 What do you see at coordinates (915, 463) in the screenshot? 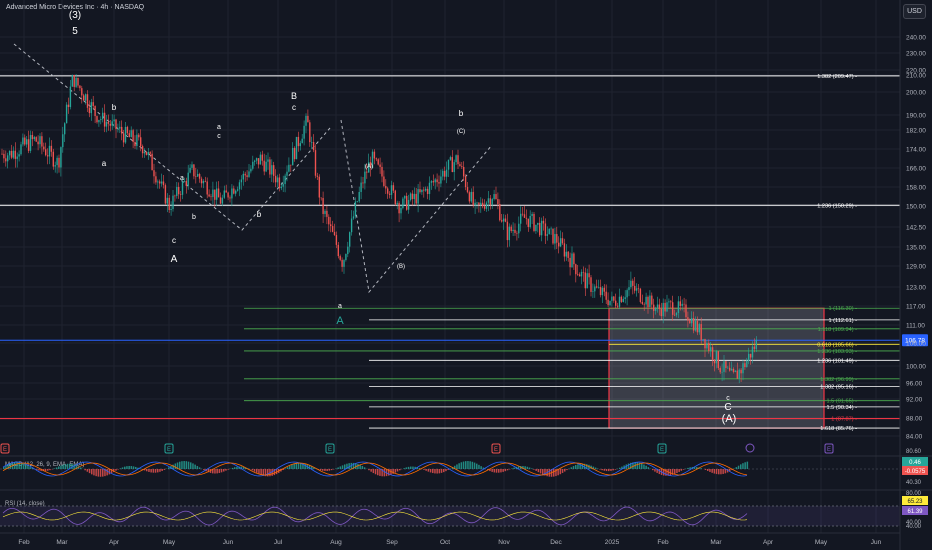
I see `macd-value: 0.46` at bounding box center [915, 463].